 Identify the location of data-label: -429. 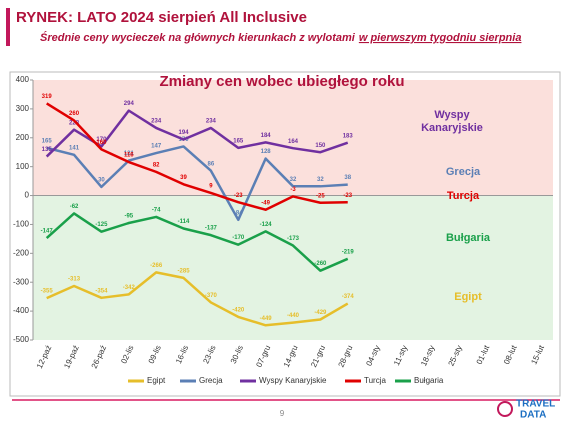
(320, 313).